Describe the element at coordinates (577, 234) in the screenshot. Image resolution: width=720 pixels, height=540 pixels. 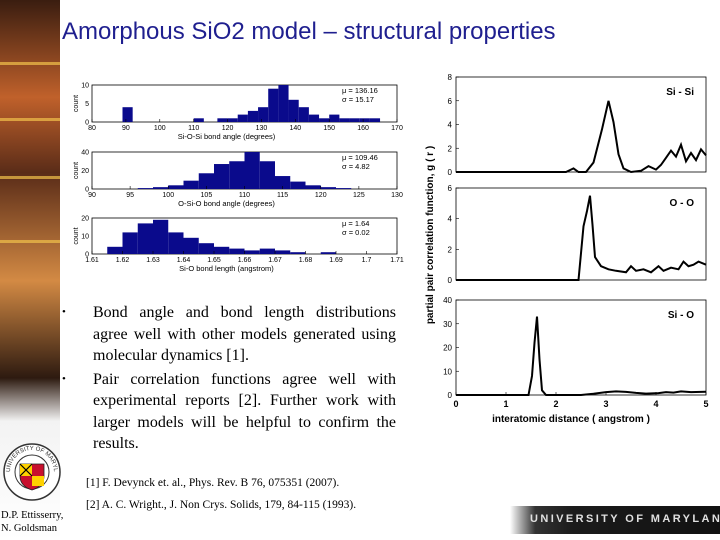
I see `gr-subplot: 0 2 4 6 O - O` at that location.